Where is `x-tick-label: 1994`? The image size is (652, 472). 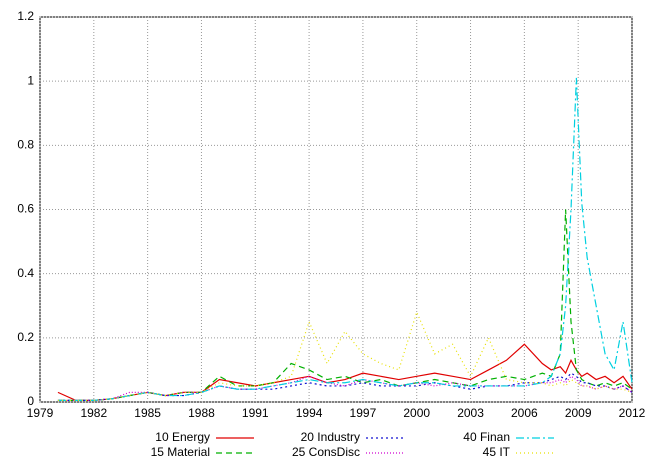 x-tick-label: 1994 is located at coordinates (309, 413).